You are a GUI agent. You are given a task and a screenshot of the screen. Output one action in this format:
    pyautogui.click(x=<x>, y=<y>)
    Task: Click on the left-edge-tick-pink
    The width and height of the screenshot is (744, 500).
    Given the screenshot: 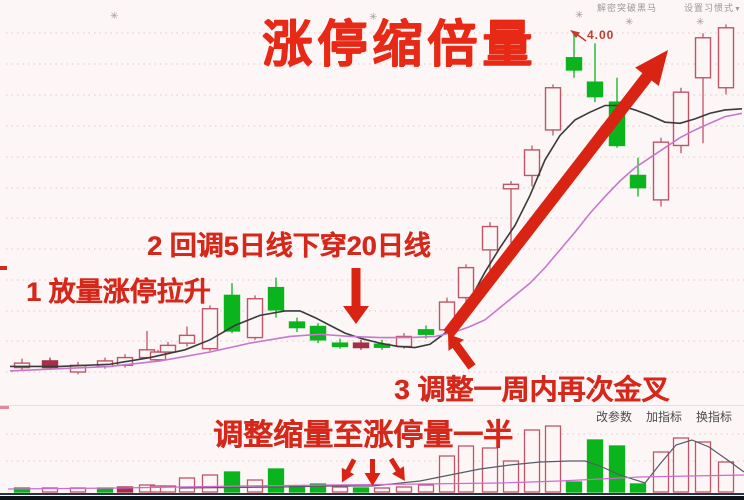 What is the action you would take?
    pyautogui.click(x=4, y=407)
    